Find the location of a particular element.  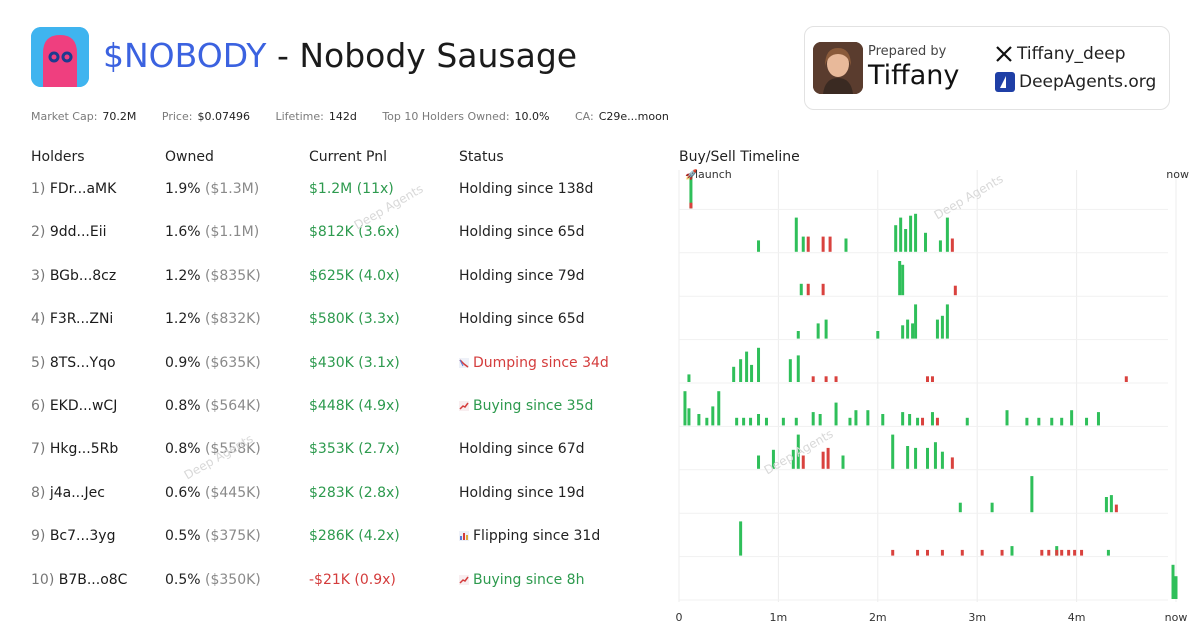

owned-usd: ($350K) is located at coordinates (233, 579).